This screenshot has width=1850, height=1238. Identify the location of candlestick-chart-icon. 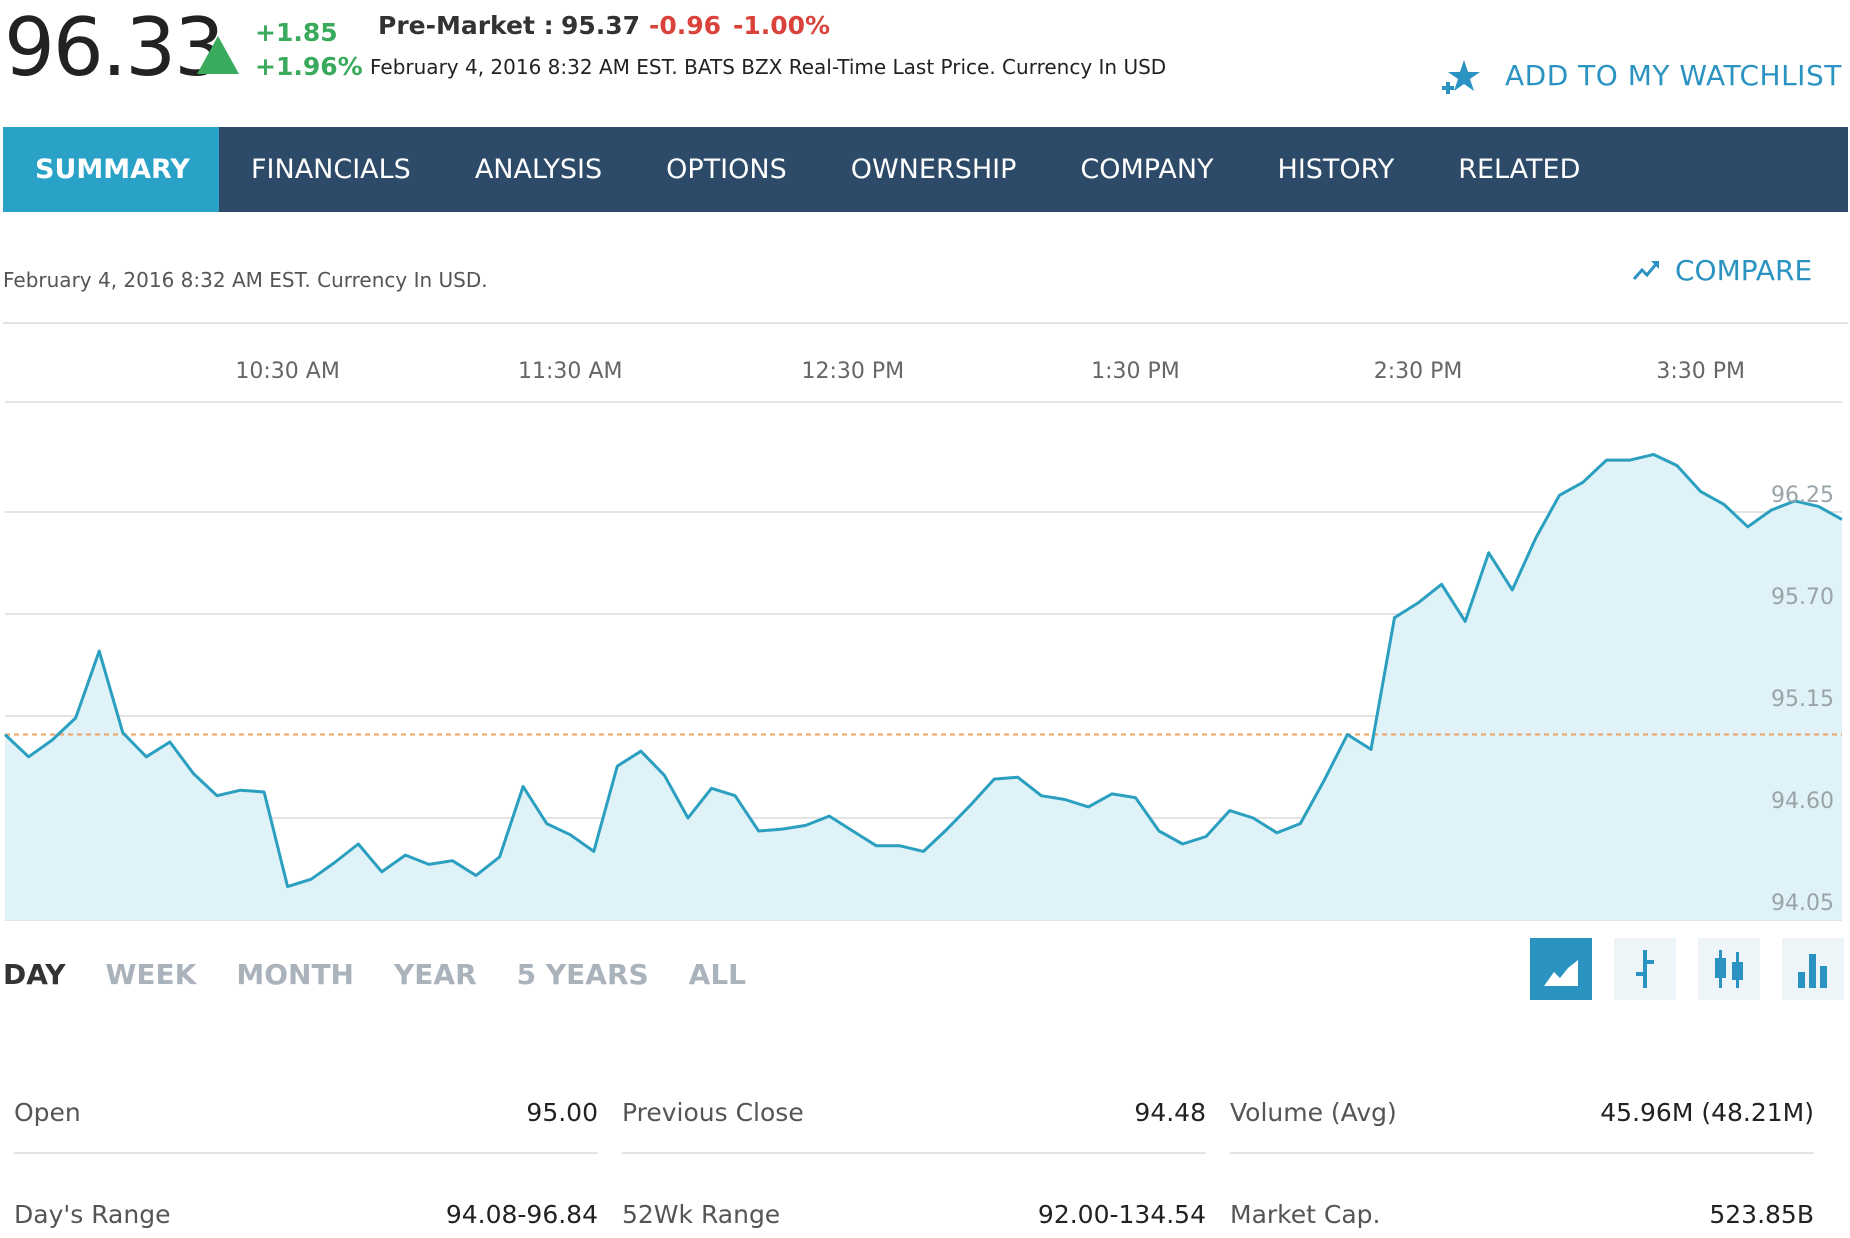
(1729, 969).